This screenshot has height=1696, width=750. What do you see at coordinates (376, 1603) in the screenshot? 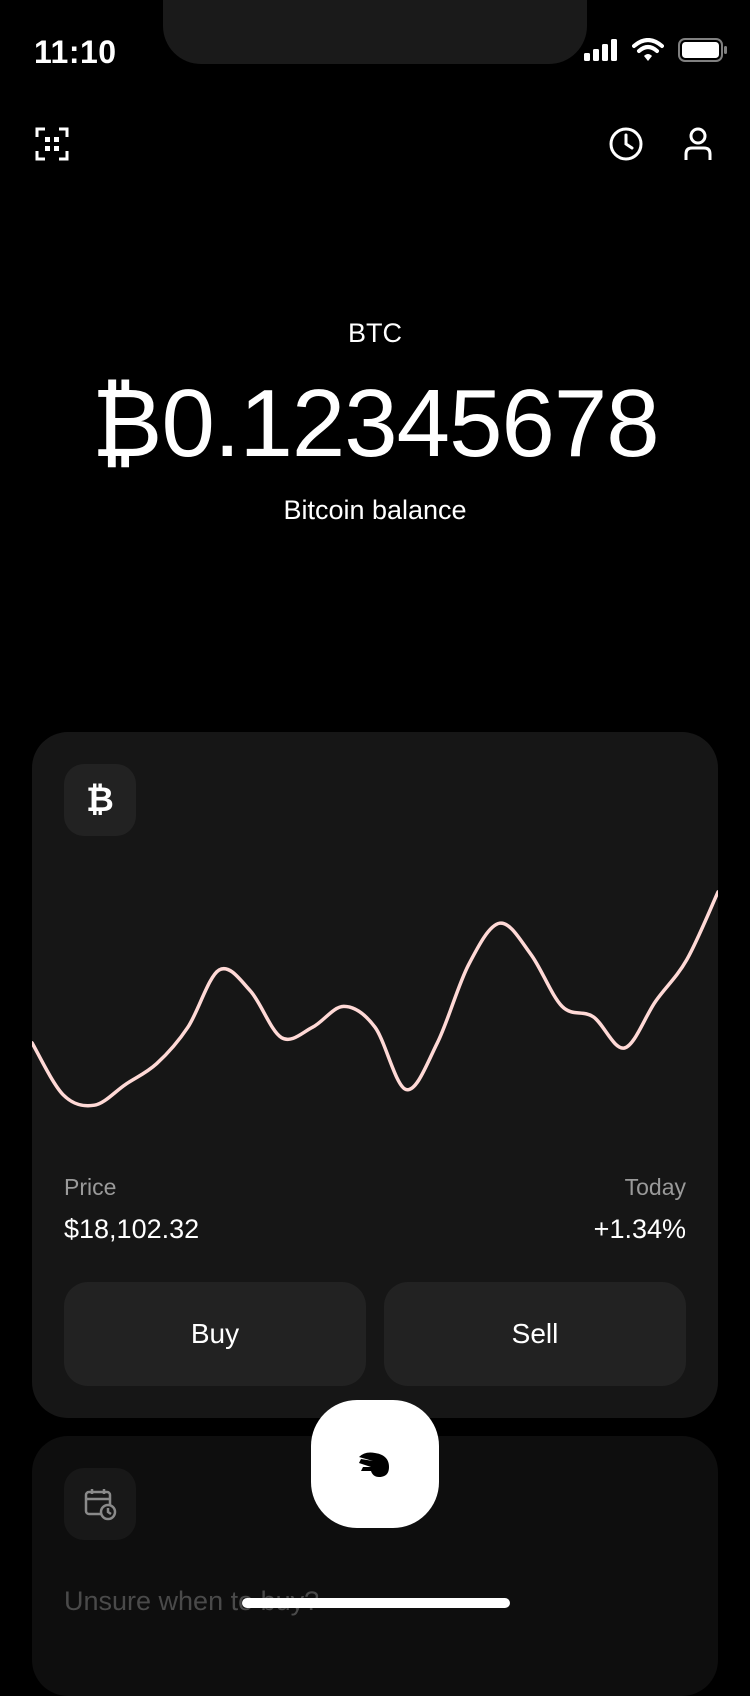
I see `home-indicator` at bounding box center [376, 1603].